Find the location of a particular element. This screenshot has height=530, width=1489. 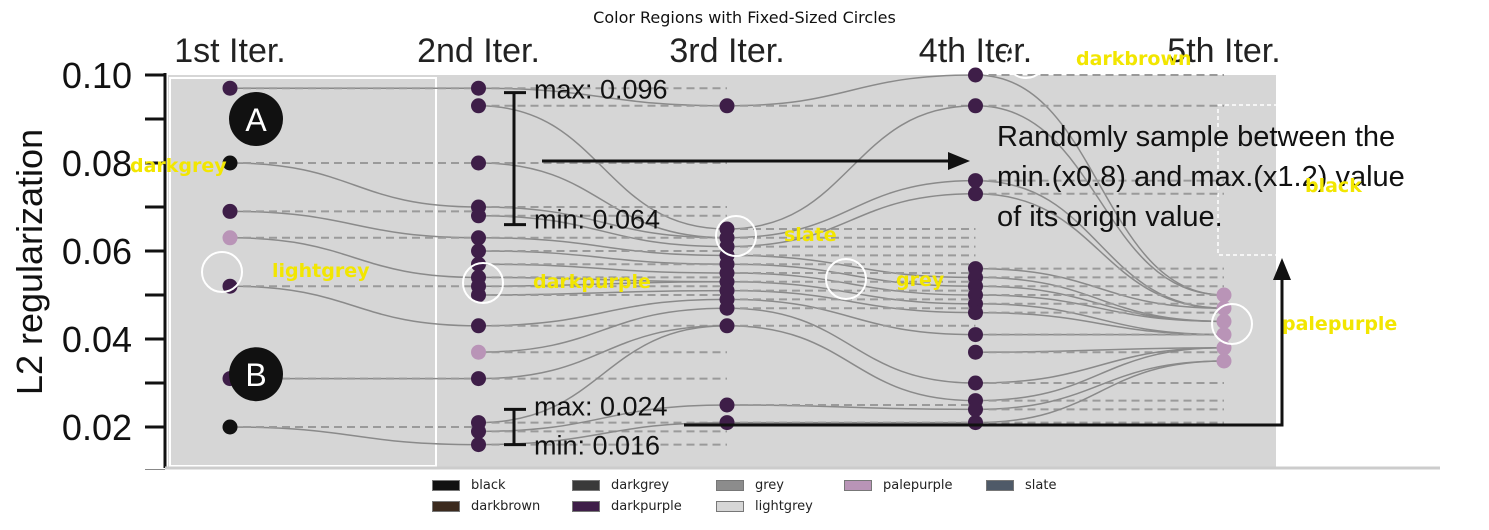

iteration-label: 2nd Iter. is located at coordinates (478, 51).